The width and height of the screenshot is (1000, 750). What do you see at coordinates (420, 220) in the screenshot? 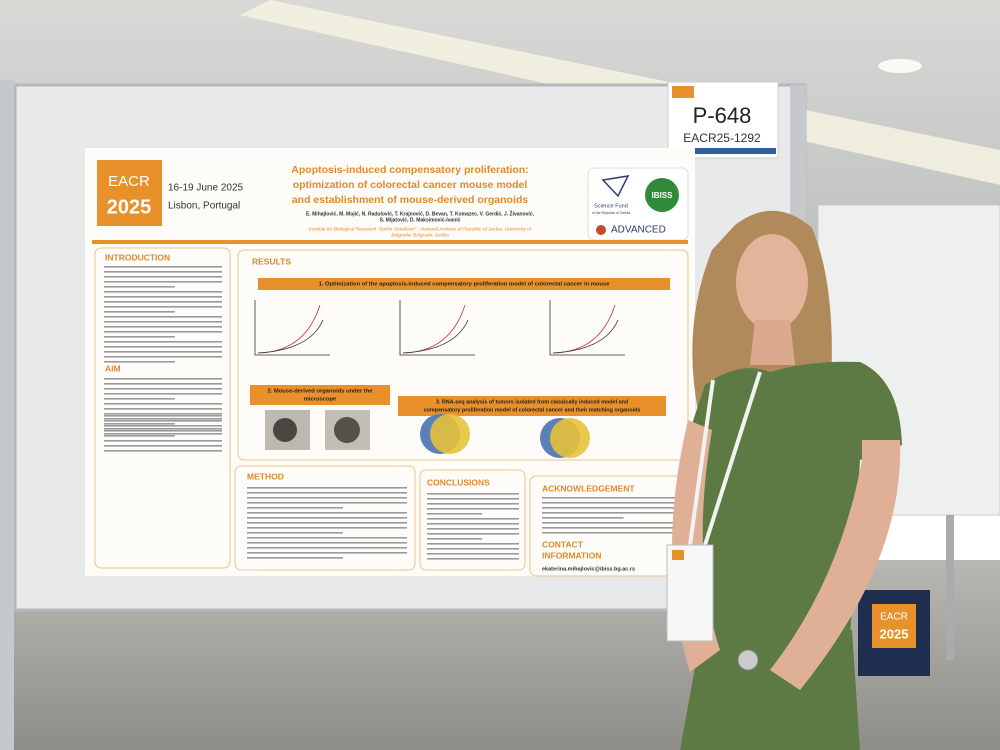
I see `authors: S. Mijatović, D. Maksimović-Ivanić` at bounding box center [420, 220].